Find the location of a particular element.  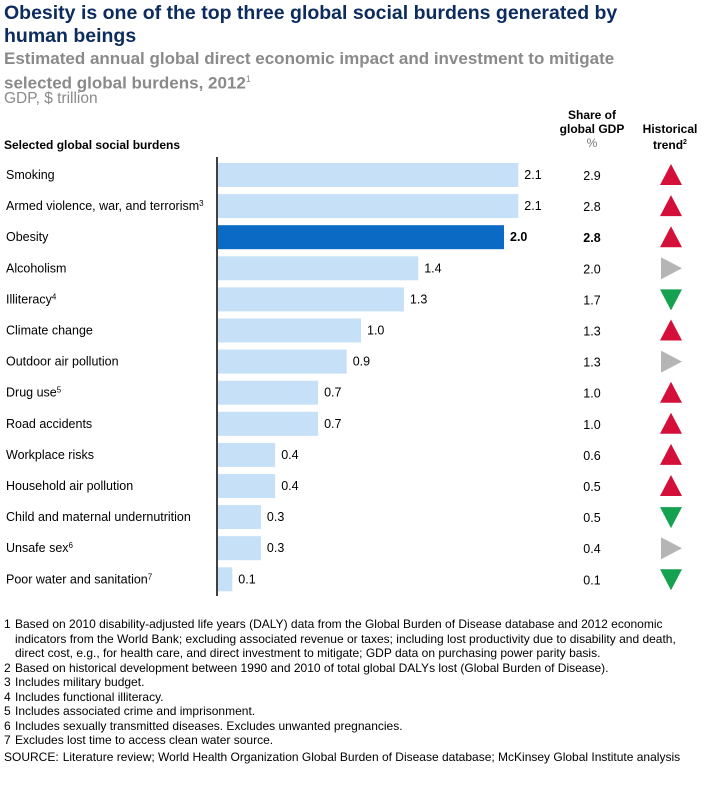

category-text: Household air pollution is located at coordinates (69, 486).